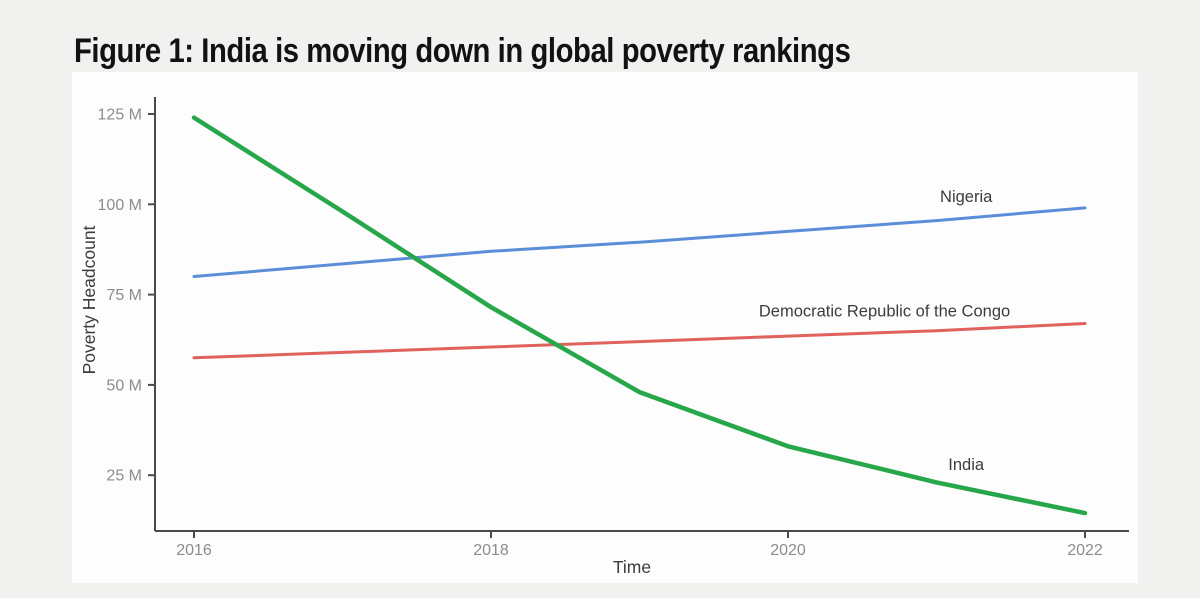  Describe the element at coordinates (120, 205) in the screenshot. I see `y-tick-label: 100 M` at that location.